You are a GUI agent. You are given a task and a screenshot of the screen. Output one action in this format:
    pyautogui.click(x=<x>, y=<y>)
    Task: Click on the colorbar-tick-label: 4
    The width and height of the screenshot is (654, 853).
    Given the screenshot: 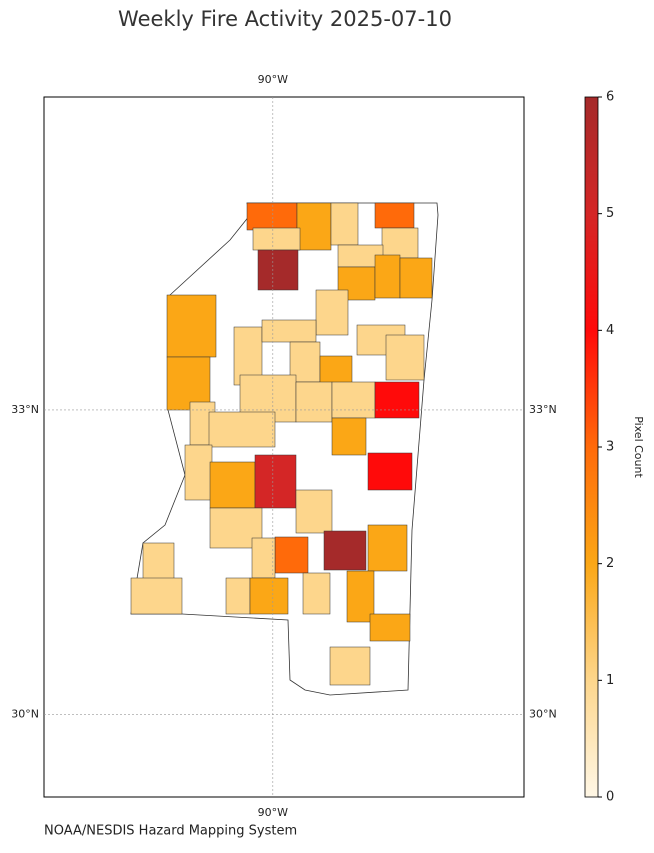 What is the action you would take?
    pyautogui.click(x=610, y=330)
    